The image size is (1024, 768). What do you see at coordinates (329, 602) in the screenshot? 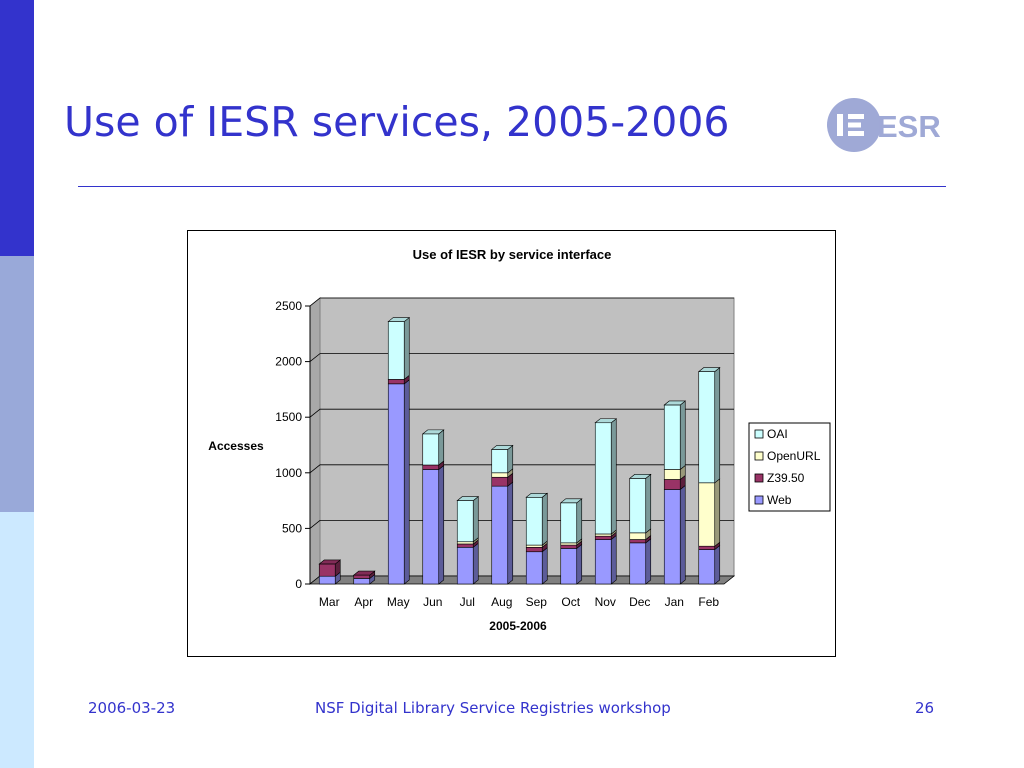
I see `x-tick-label-mar: Mar` at bounding box center [329, 602].